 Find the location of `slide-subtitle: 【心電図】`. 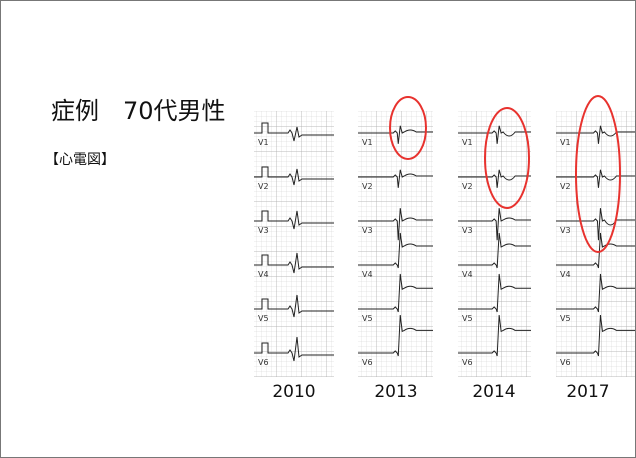

slide-subtitle: 【心電図】 is located at coordinates (80, 160).